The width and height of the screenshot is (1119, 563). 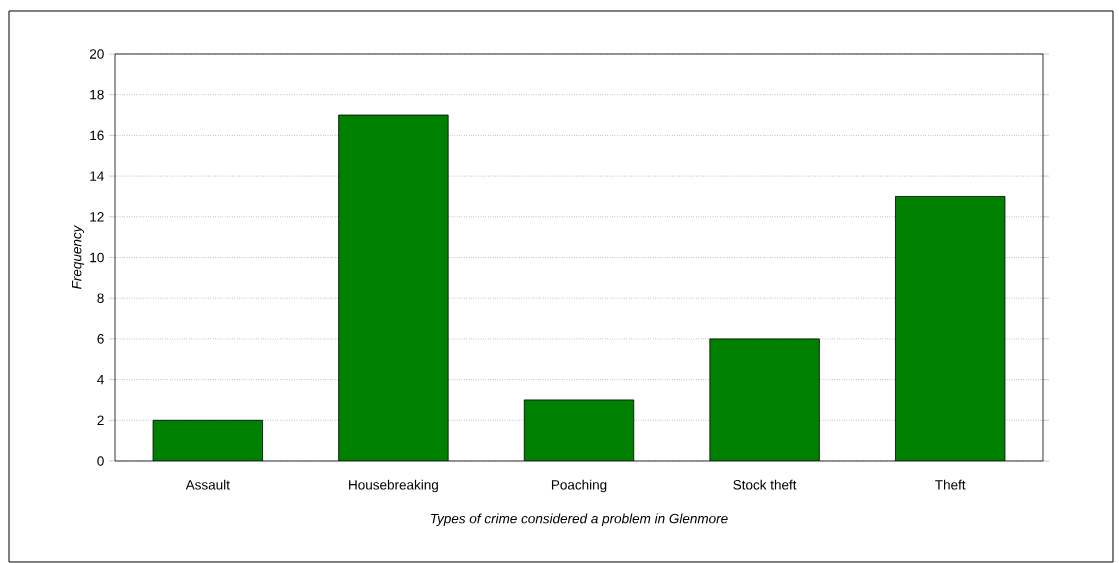 What do you see at coordinates (207, 484) in the screenshot?
I see `x-tick-label: Assault` at bounding box center [207, 484].